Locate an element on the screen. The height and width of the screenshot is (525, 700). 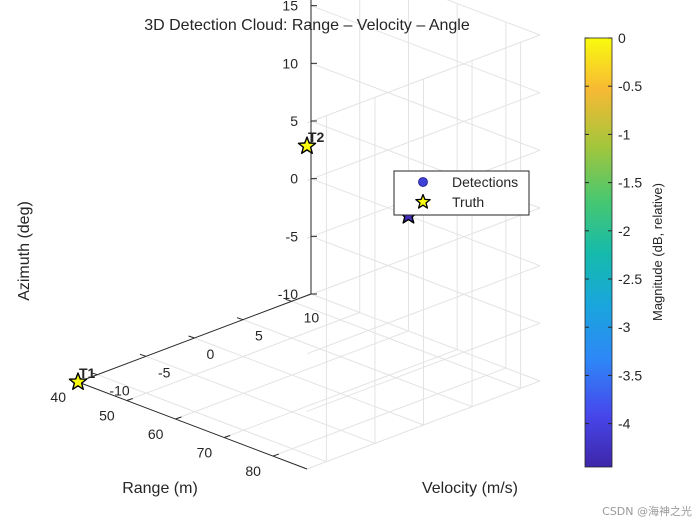
colorbar-tick-label: -1 is located at coordinates (624, 134).